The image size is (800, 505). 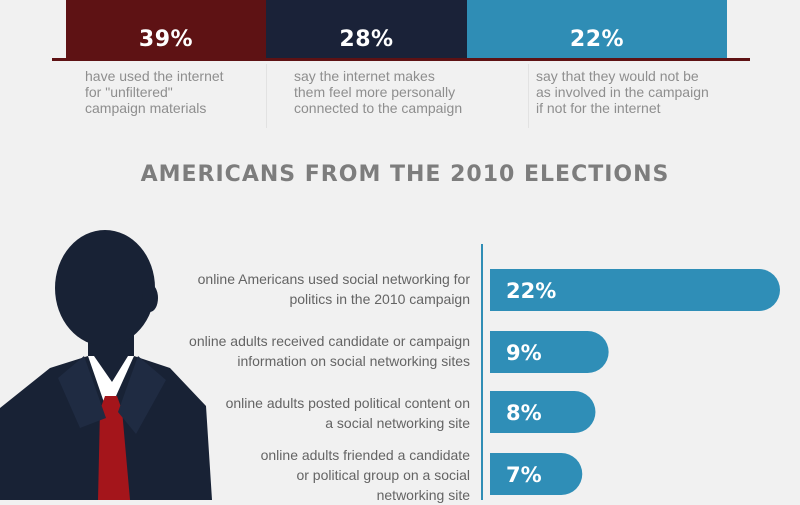 What do you see at coordinates (378, 108) in the screenshot?
I see `description-line: connected to the campaign` at bounding box center [378, 108].